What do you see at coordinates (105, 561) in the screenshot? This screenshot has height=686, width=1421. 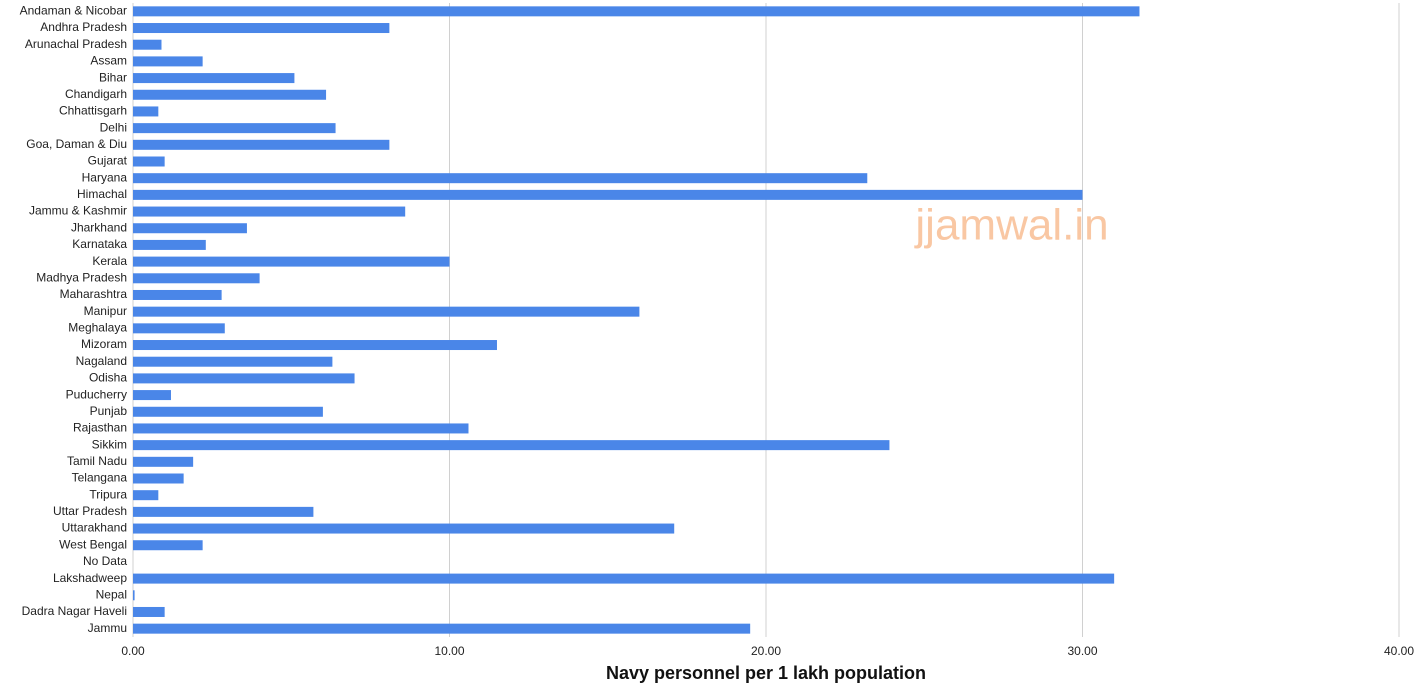 I see `y-tick-label: No Data` at bounding box center [105, 561].